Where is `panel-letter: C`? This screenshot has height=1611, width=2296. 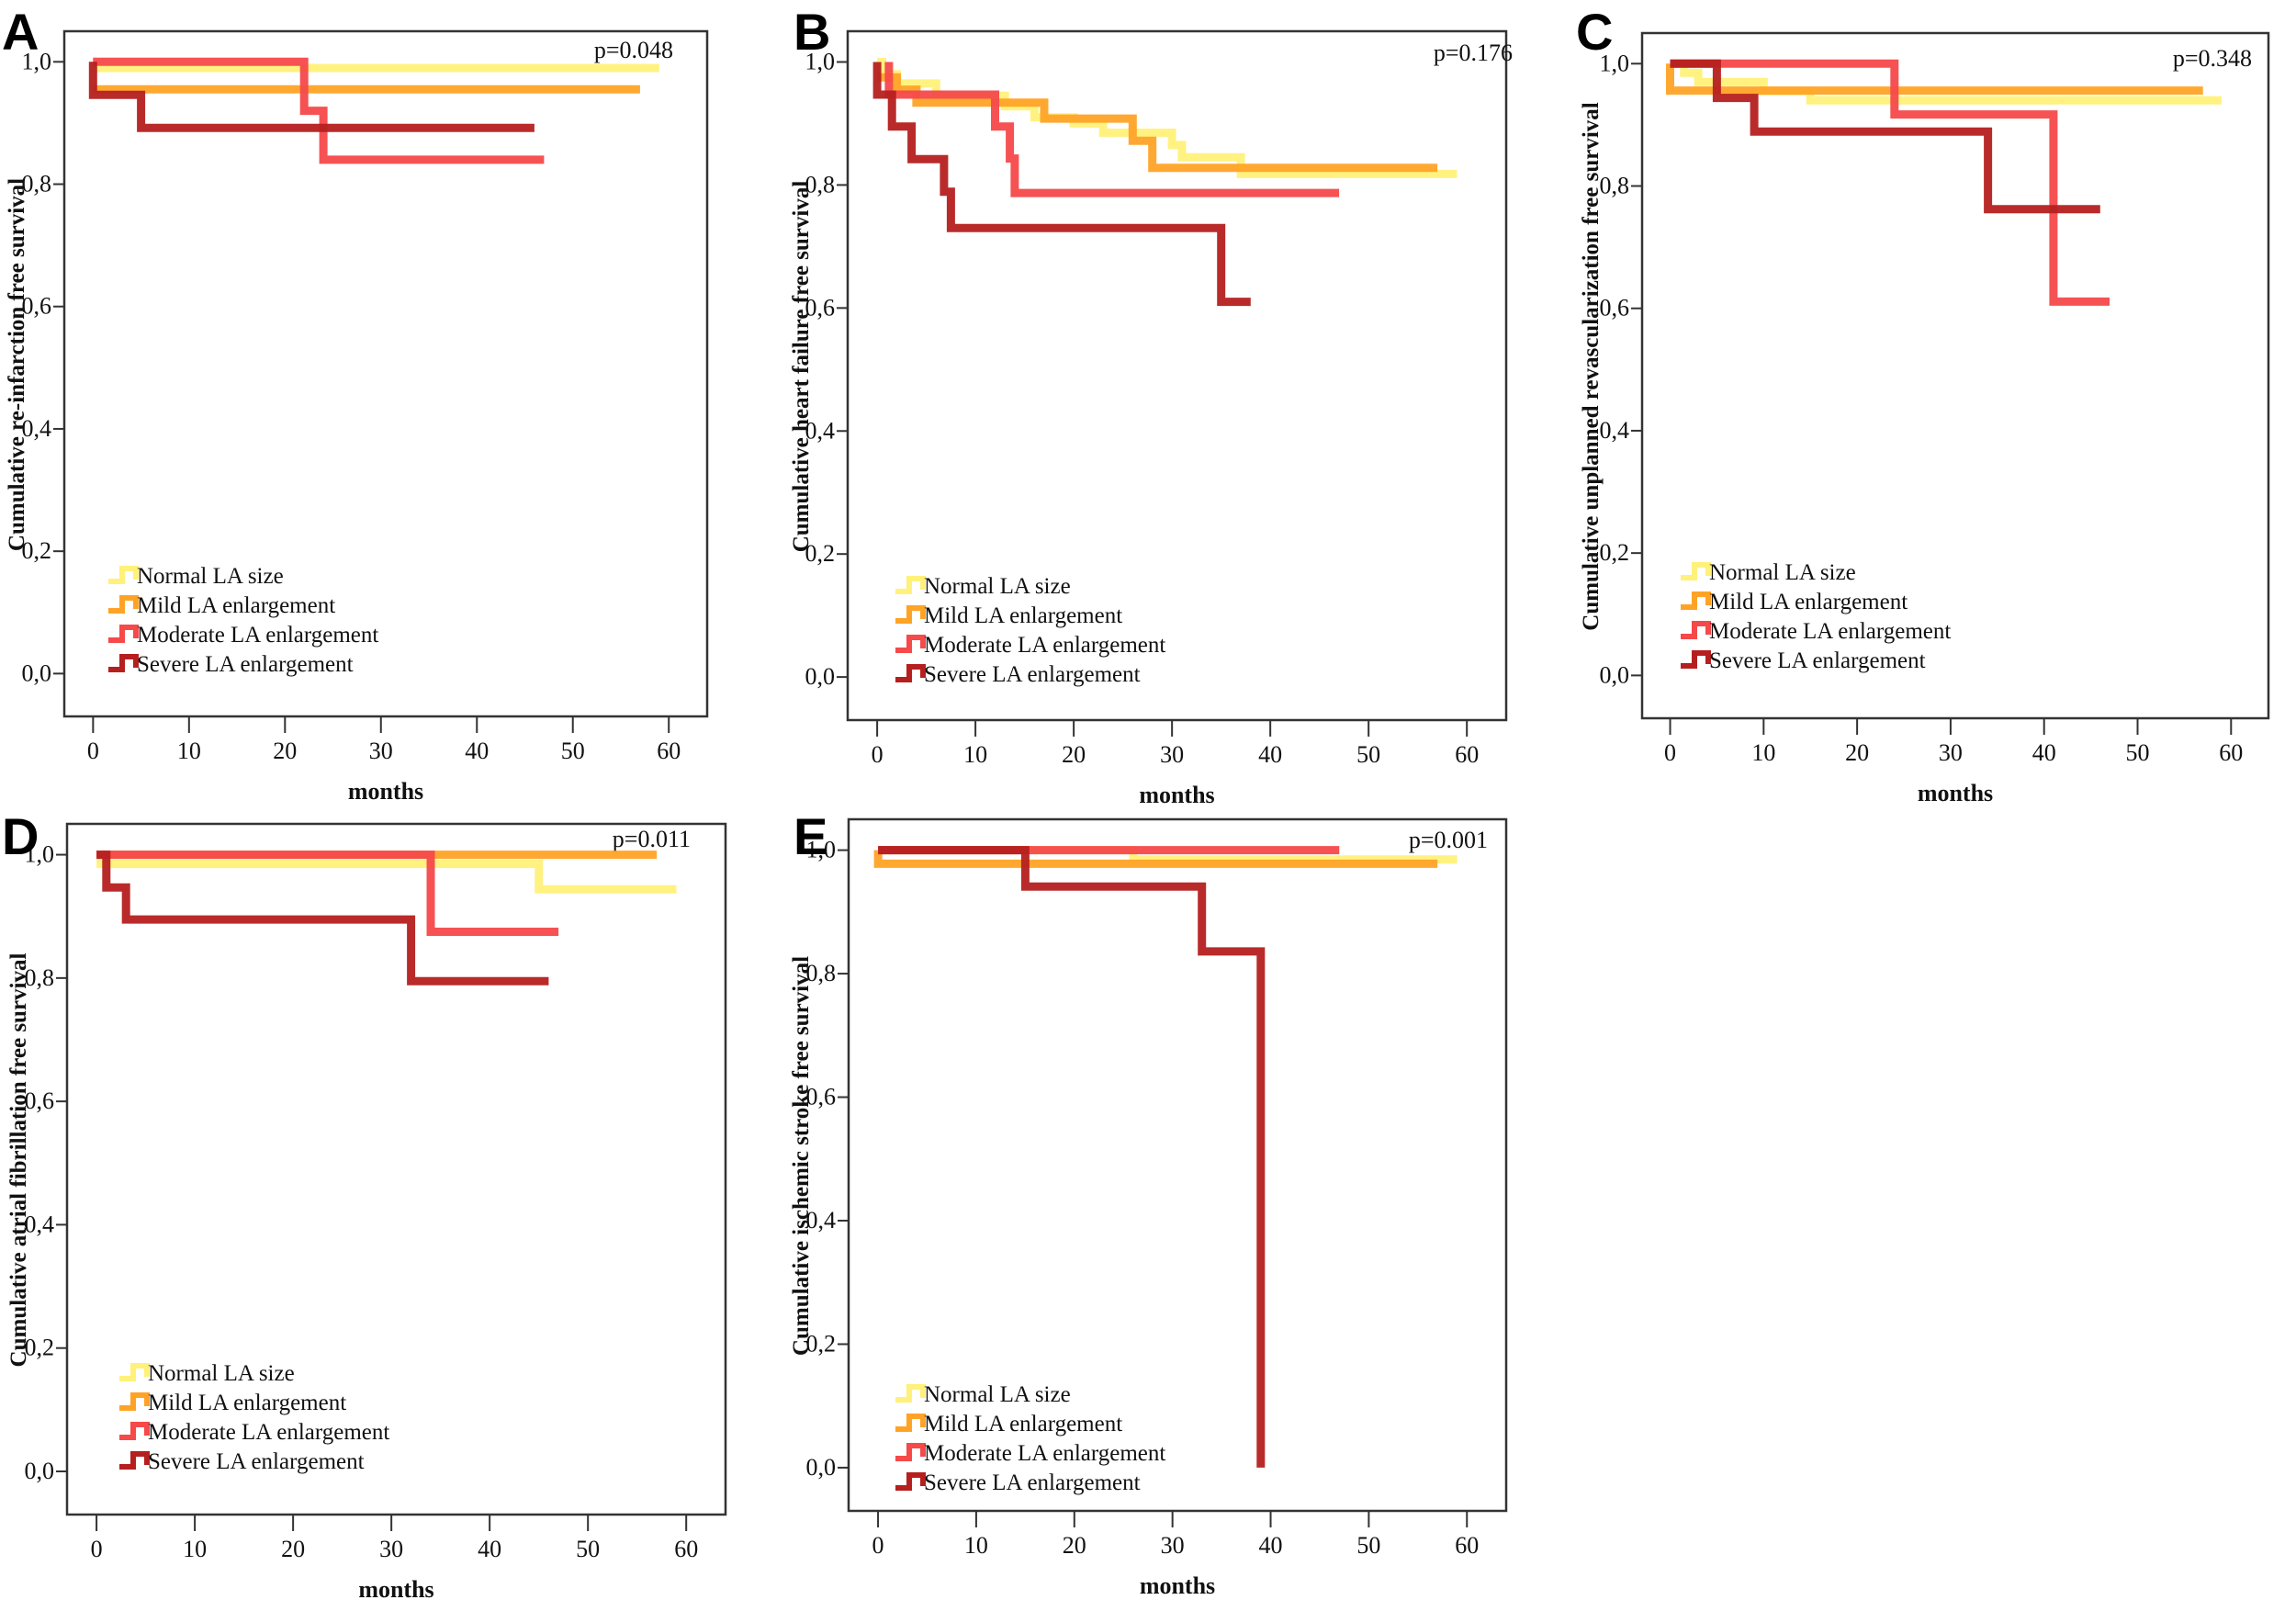
panel-letter: C is located at coordinates (1595, 32).